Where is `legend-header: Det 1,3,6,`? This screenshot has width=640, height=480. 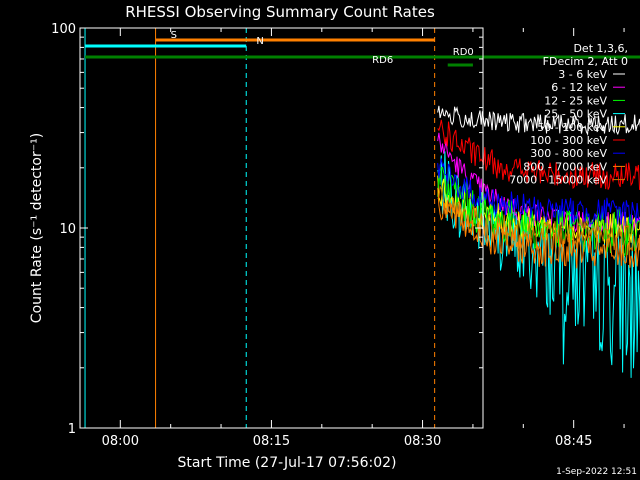
legend-header: Det 1,3,6, is located at coordinates (600, 48).